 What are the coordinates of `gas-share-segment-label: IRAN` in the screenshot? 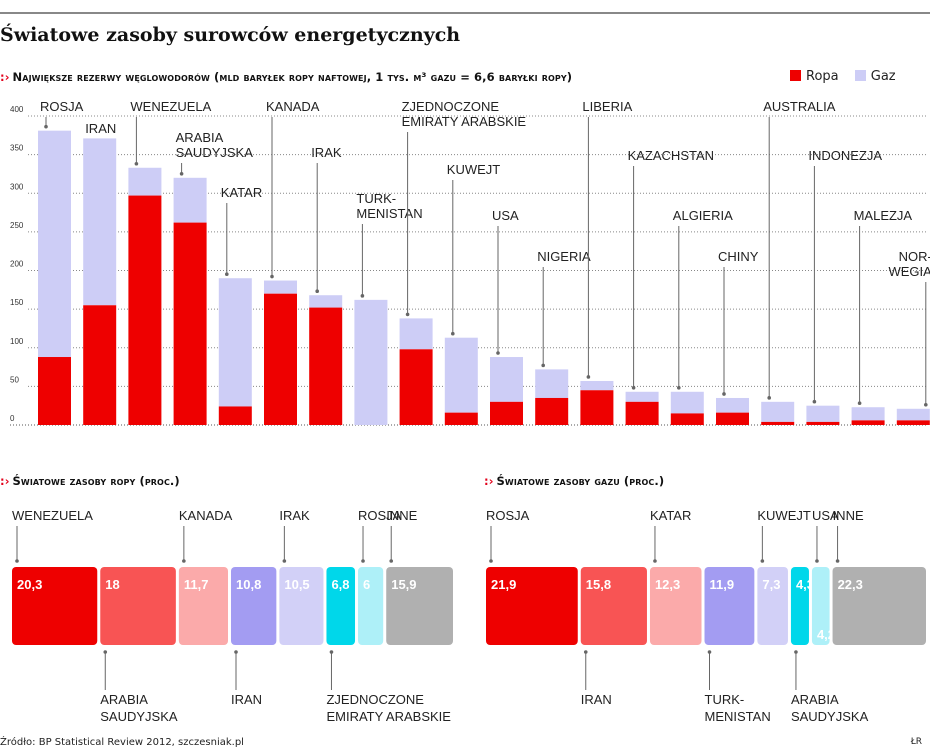 It's located at (596, 699).